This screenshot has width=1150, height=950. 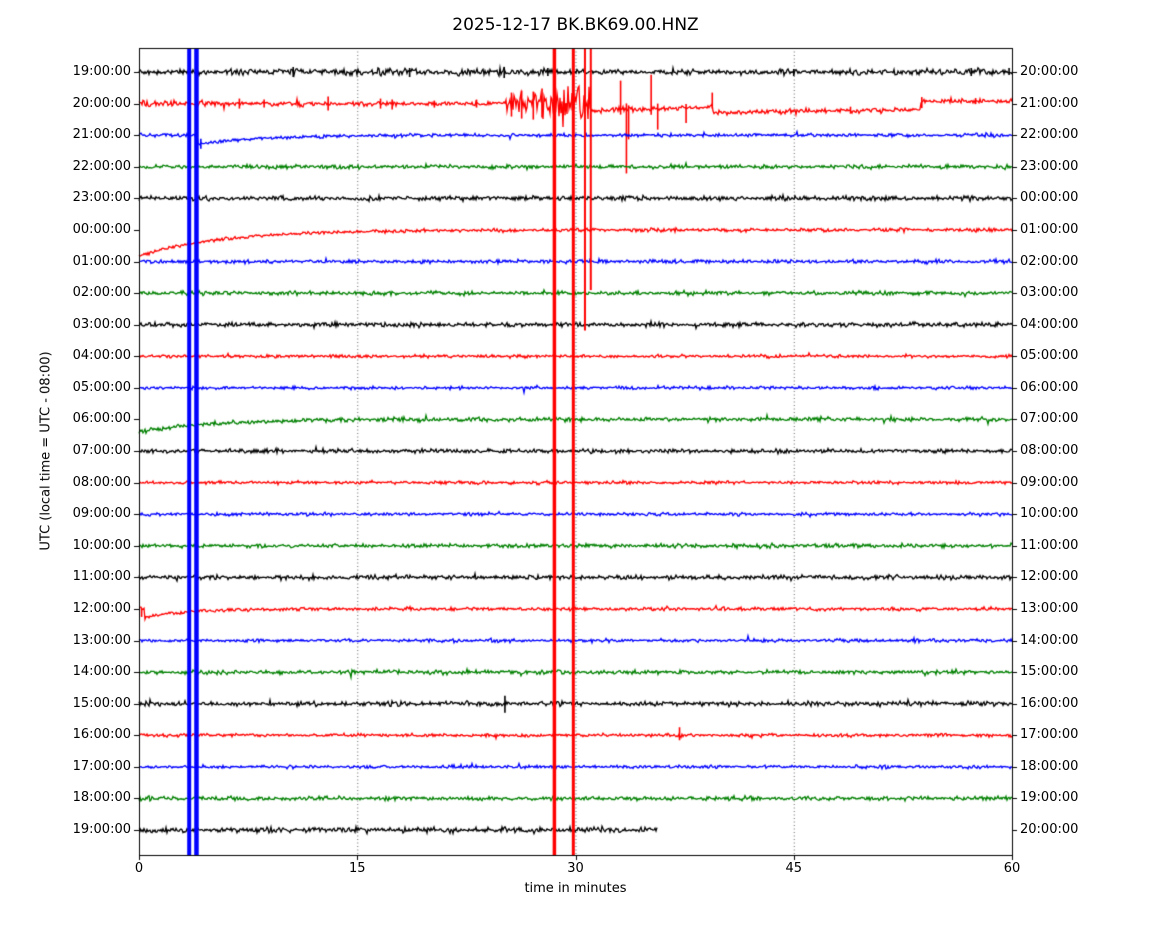 I want to click on local-time-label: 09:00:00, so click(x=1049, y=482).